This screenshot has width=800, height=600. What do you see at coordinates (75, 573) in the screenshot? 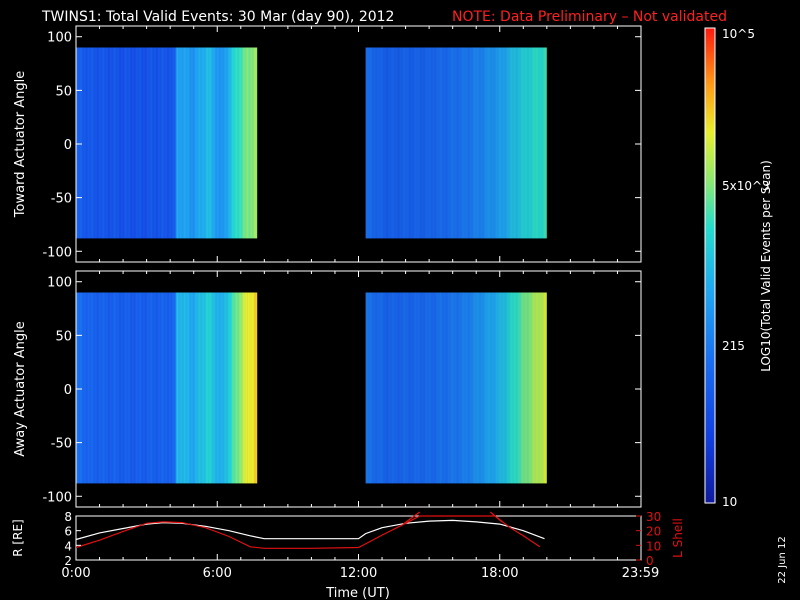
I see `x-tick-label: 0:00` at bounding box center [75, 573].